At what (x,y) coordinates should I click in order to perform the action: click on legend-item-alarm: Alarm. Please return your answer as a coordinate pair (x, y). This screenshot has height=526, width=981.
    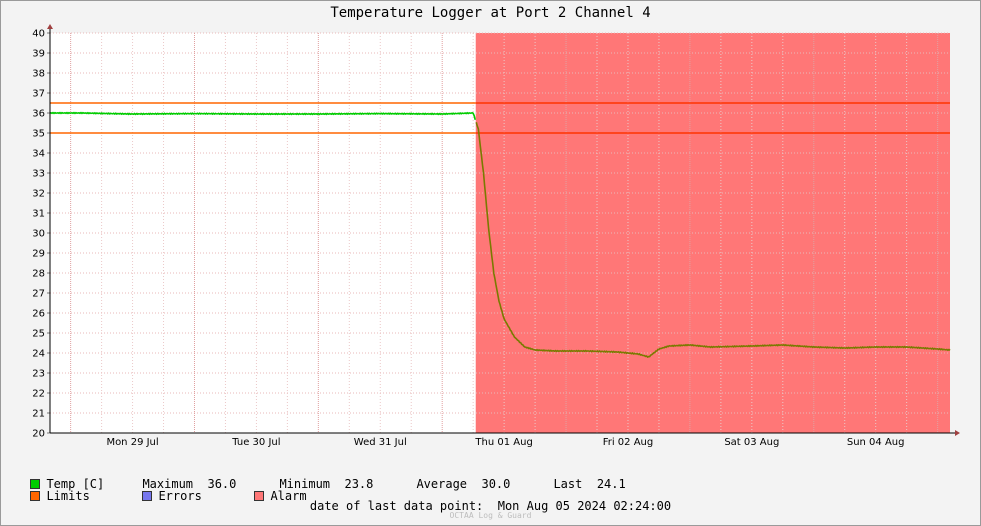
    Looking at the image, I should click on (280, 496).